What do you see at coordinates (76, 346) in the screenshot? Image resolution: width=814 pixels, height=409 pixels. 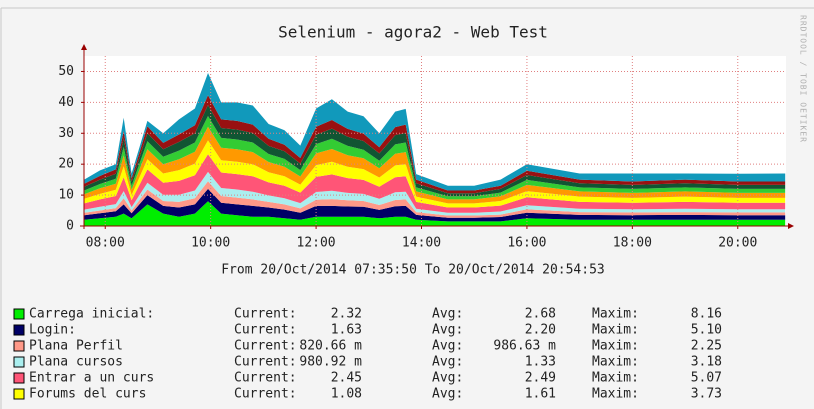 I see `legend-label: Plana Perfil` at bounding box center [76, 346].